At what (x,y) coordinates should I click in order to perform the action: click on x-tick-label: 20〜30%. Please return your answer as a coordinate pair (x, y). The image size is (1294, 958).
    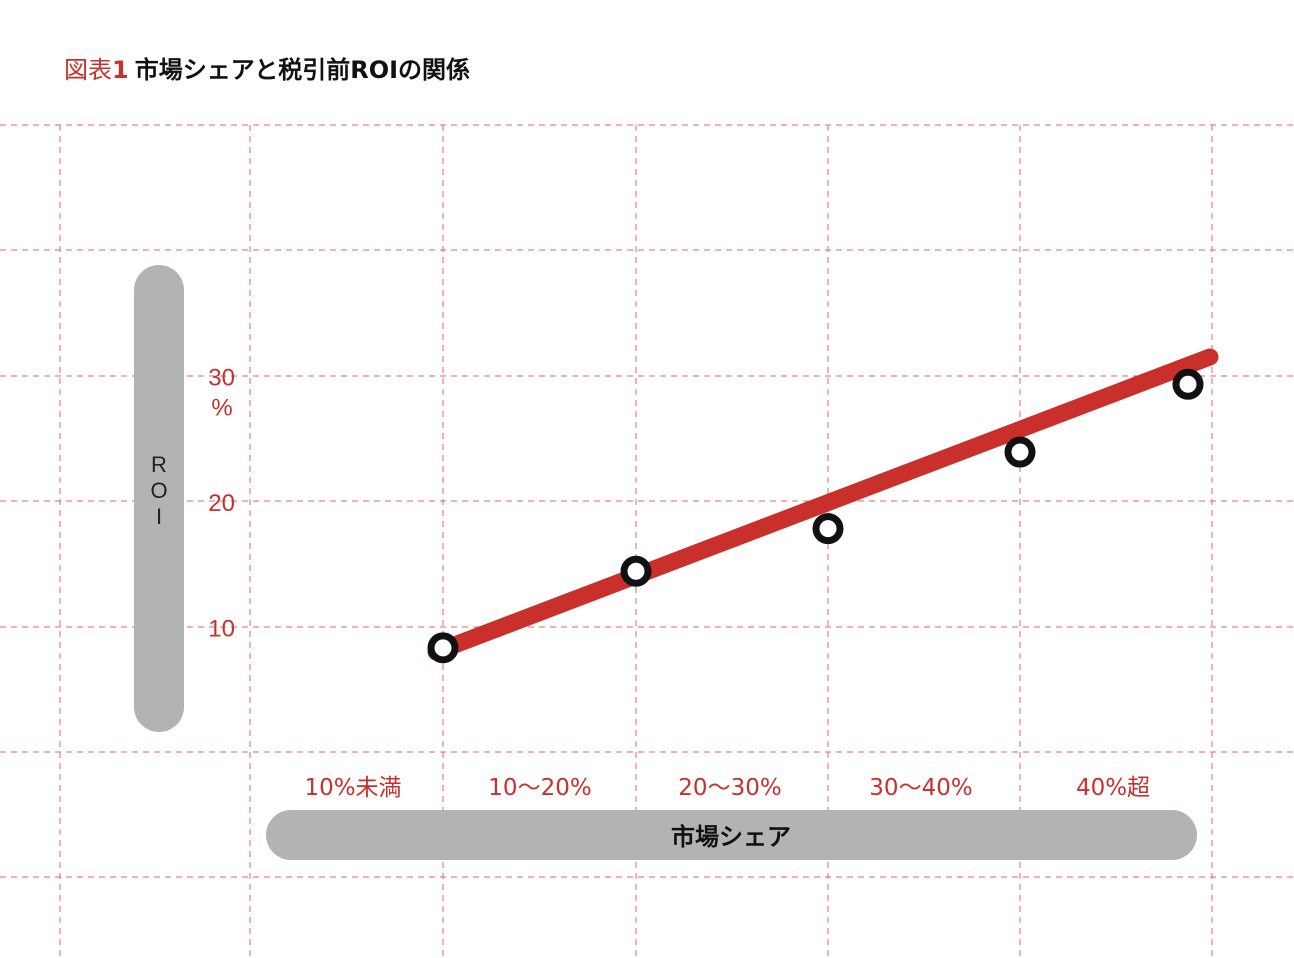
    Looking at the image, I should click on (729, 788).